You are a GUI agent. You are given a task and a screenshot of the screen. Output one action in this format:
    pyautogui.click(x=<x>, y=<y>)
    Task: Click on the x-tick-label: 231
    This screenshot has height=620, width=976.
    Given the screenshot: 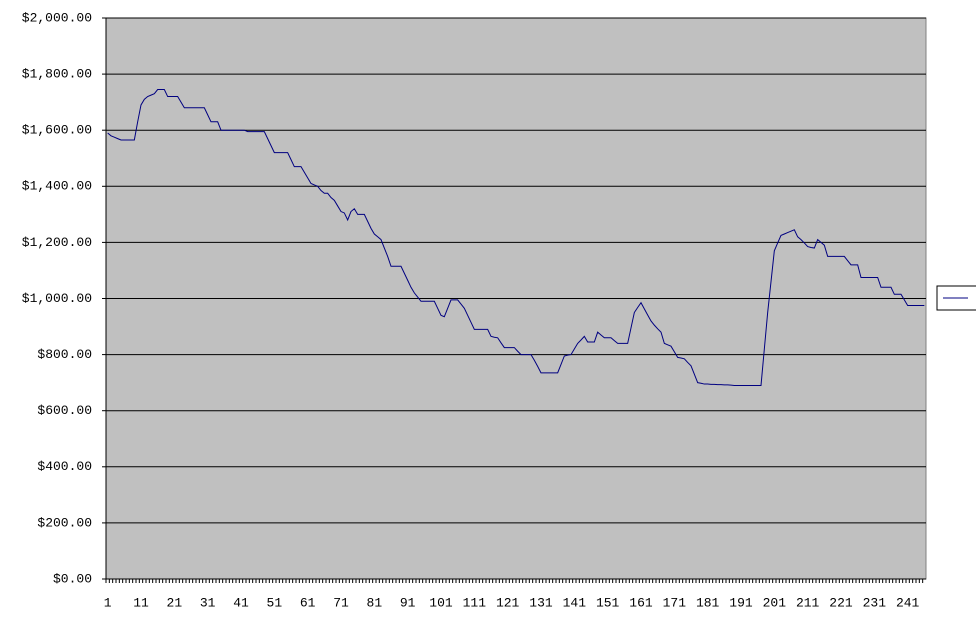 What is the action you would take?
    pyautogui.click(x=875, y=602)
    